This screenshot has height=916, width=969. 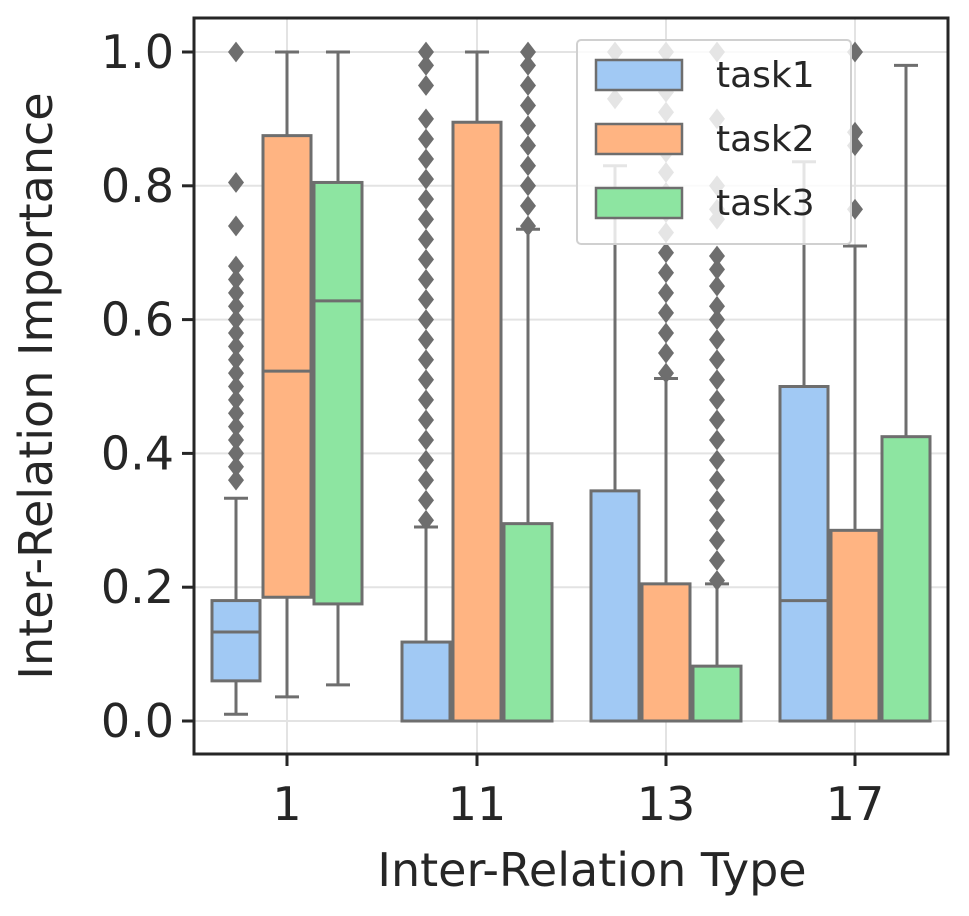 I want to click on x-axis-label: Inter-Relation Type, so click(x=591, y=870).